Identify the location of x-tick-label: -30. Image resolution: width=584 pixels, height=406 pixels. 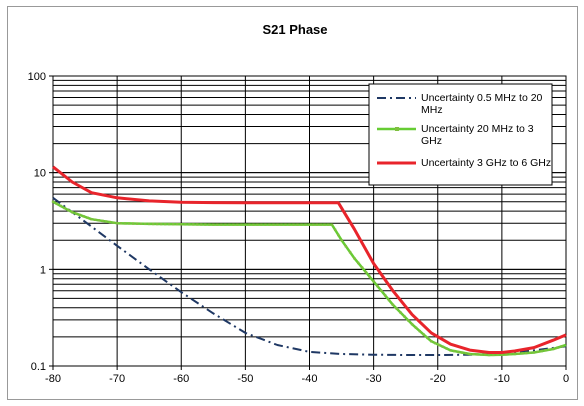
(374, 379).